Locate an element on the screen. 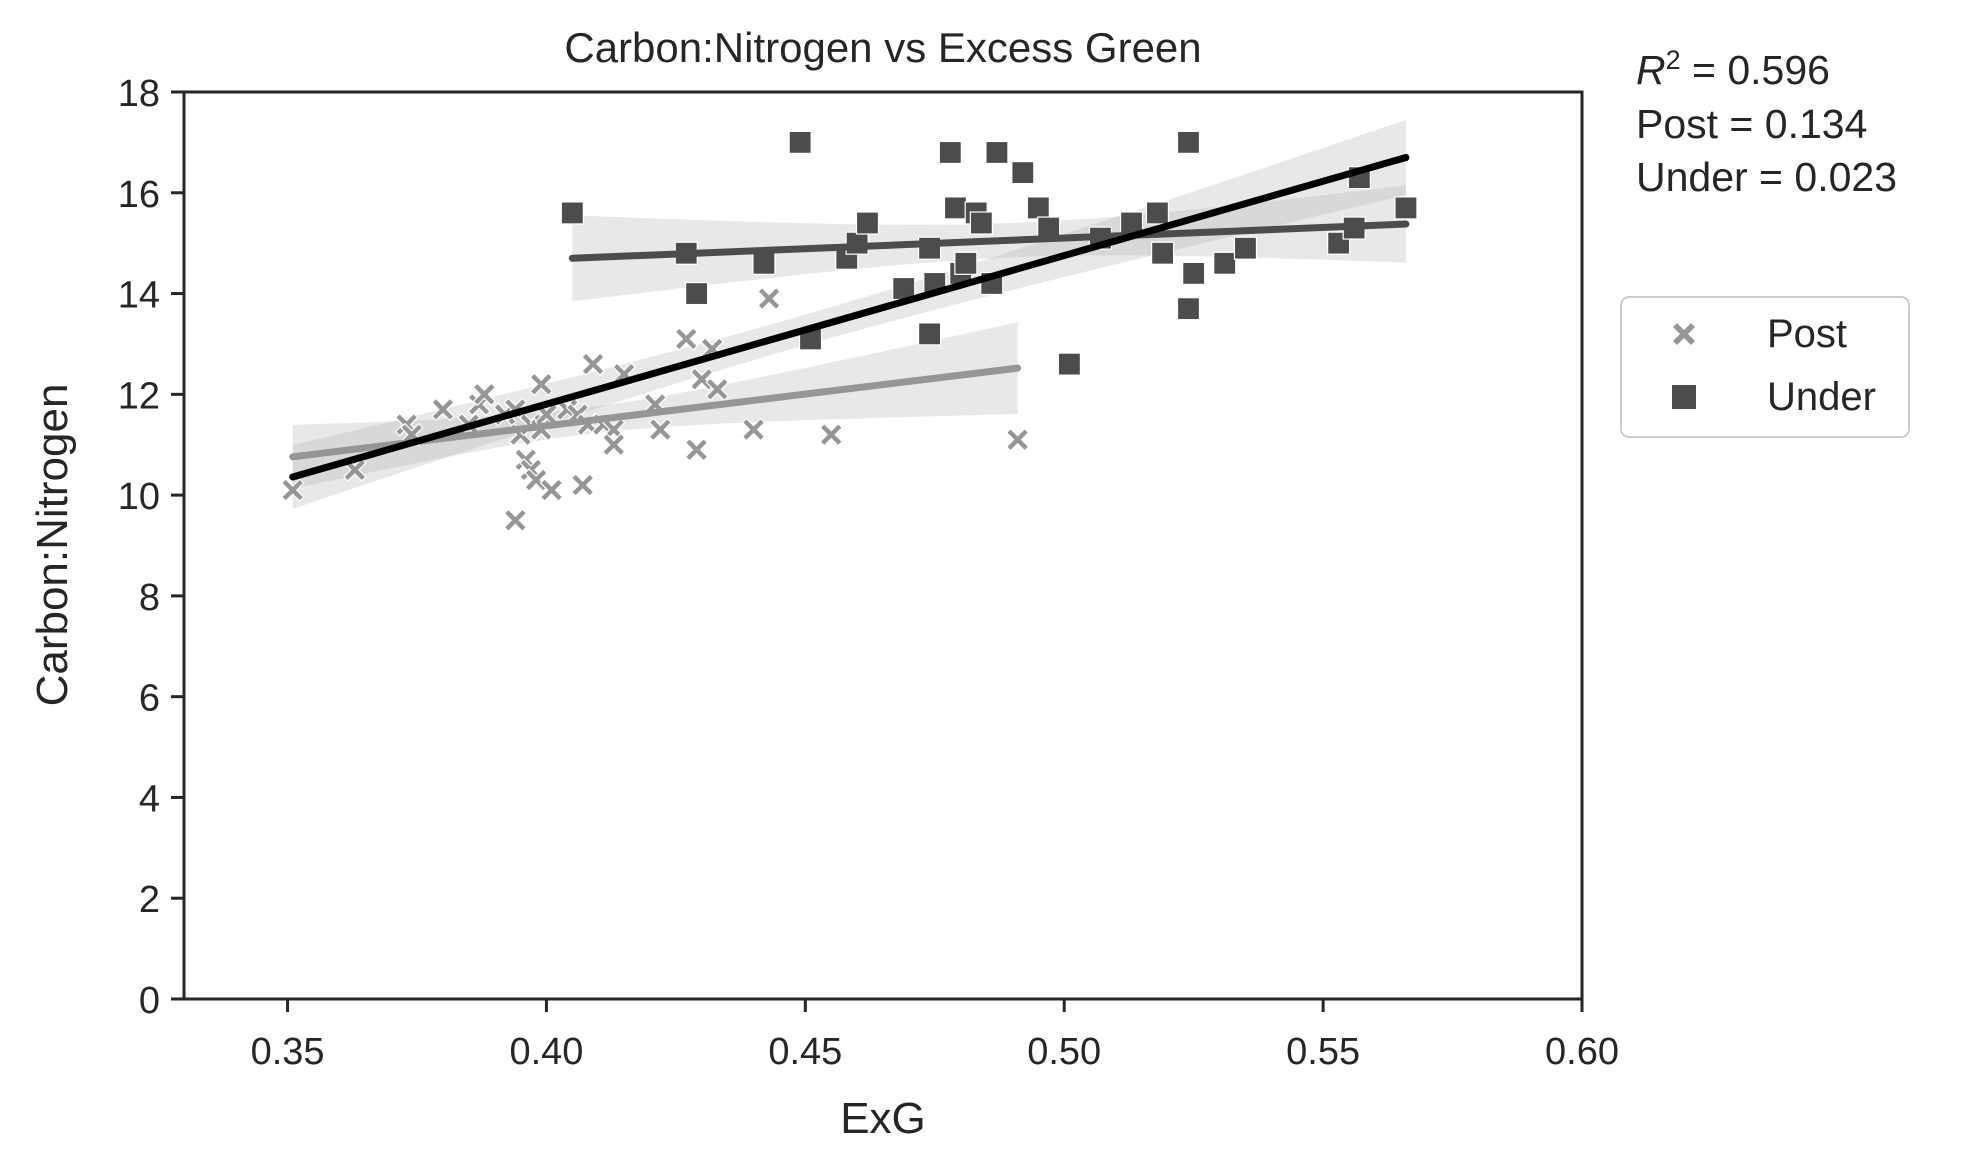  r2-annotation: R2 = 0.596 Post = 0.134 Under = 0.023 is located at coordinates (1766, 122).